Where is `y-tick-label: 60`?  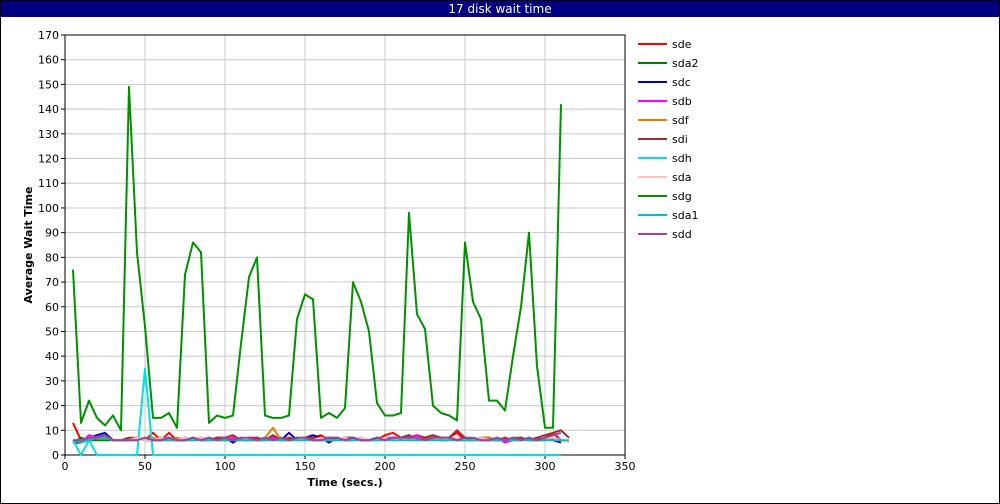
y-tick-label: 60 is located at coordinates (52, 307).